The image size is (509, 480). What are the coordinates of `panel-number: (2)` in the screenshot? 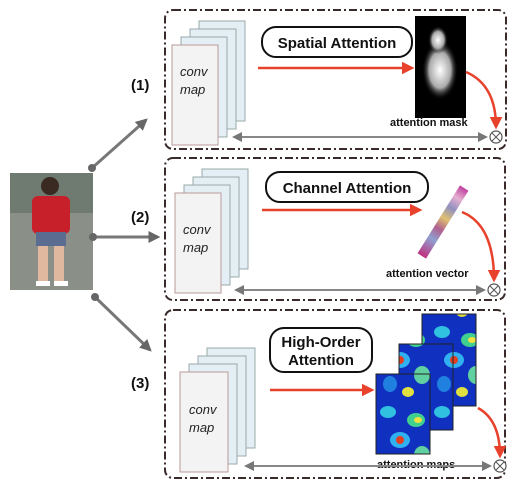 It's located at (140, 217).